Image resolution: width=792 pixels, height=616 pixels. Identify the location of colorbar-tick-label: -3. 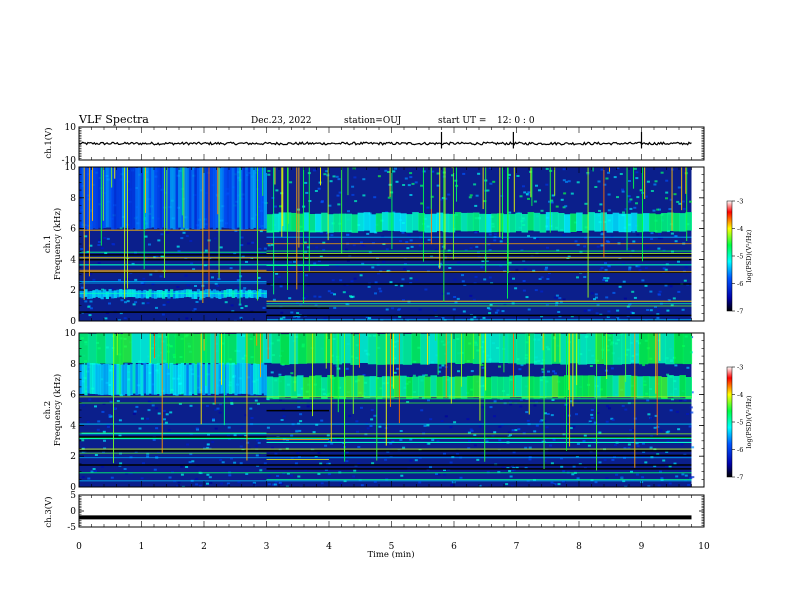
(740, 202).